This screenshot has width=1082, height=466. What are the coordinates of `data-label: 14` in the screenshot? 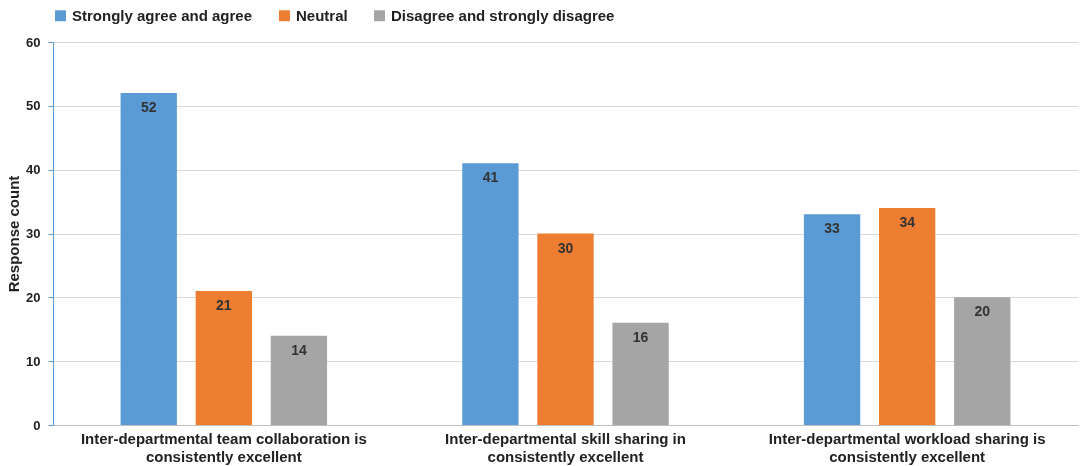 It's located at (299, 349).